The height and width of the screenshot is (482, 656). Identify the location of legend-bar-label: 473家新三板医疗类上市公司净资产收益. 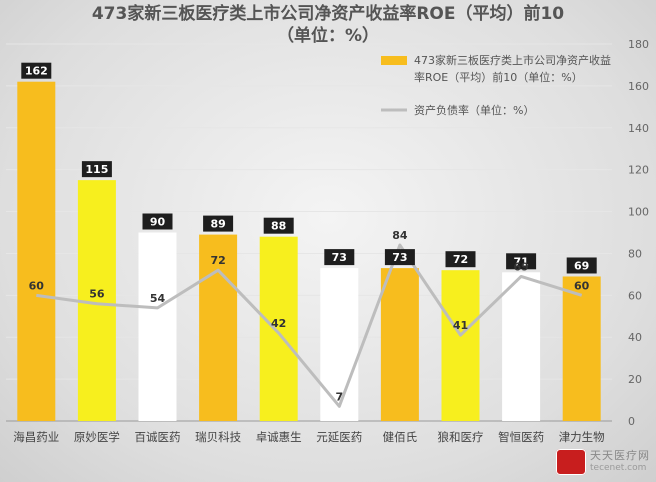
(512, 60).